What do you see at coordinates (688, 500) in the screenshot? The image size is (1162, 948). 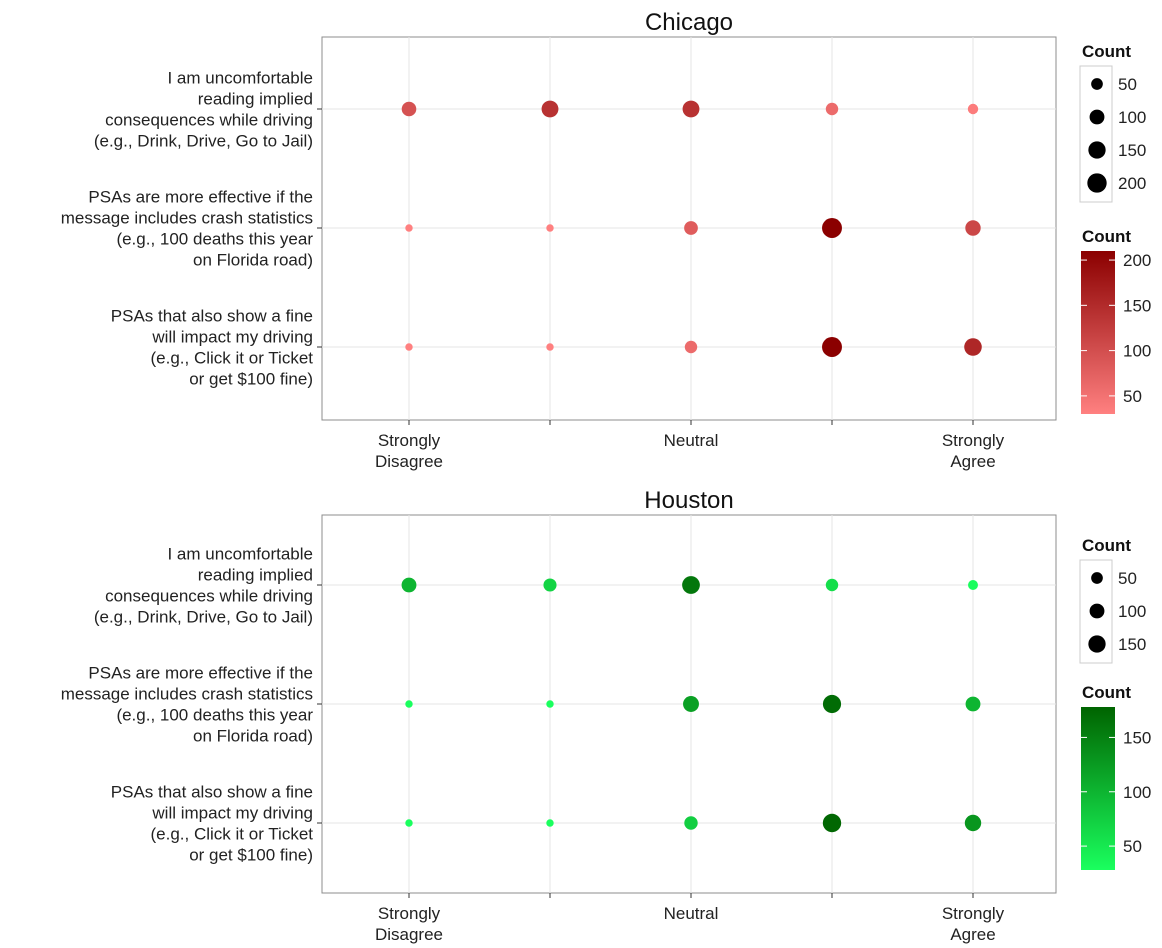 I see `chart-title: Houston` at bounding box center [688, 500].